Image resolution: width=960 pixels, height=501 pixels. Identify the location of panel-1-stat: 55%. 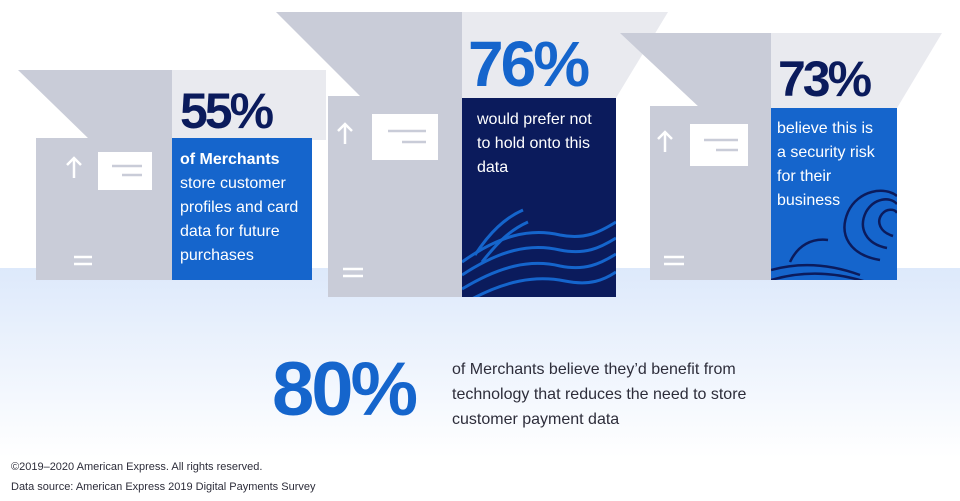
(227, 111).